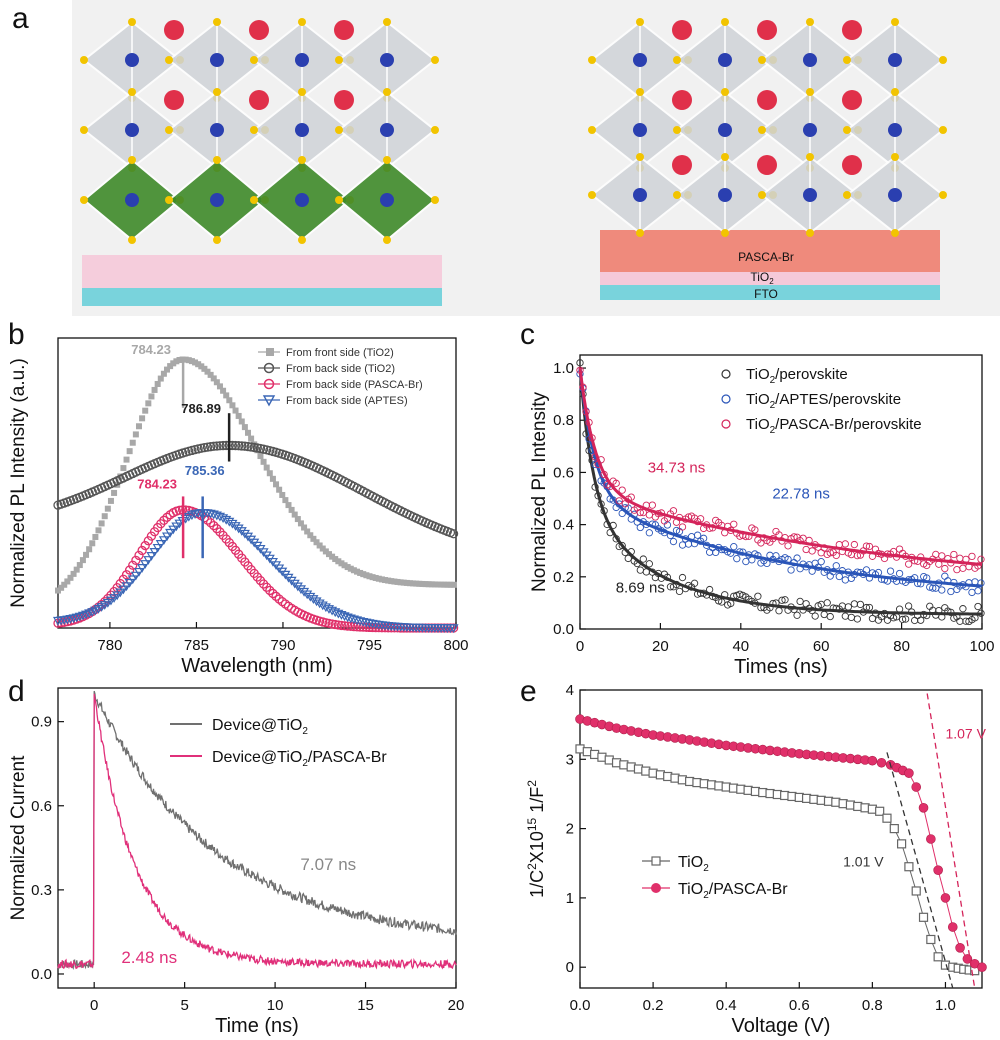  What do you see at coordinates (563, 420) in the screenshot?
I see `y-tick-label: 0.8` at bounding box center [563, 420].